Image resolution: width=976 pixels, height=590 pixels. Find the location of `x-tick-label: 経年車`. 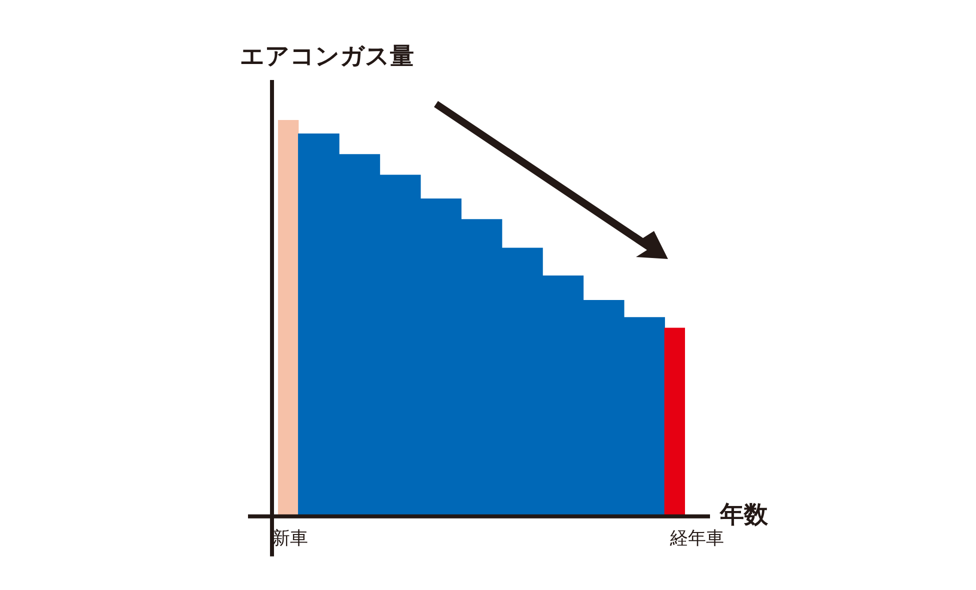

x-tick-label: 経年車 is located at coordinates (696, 538).